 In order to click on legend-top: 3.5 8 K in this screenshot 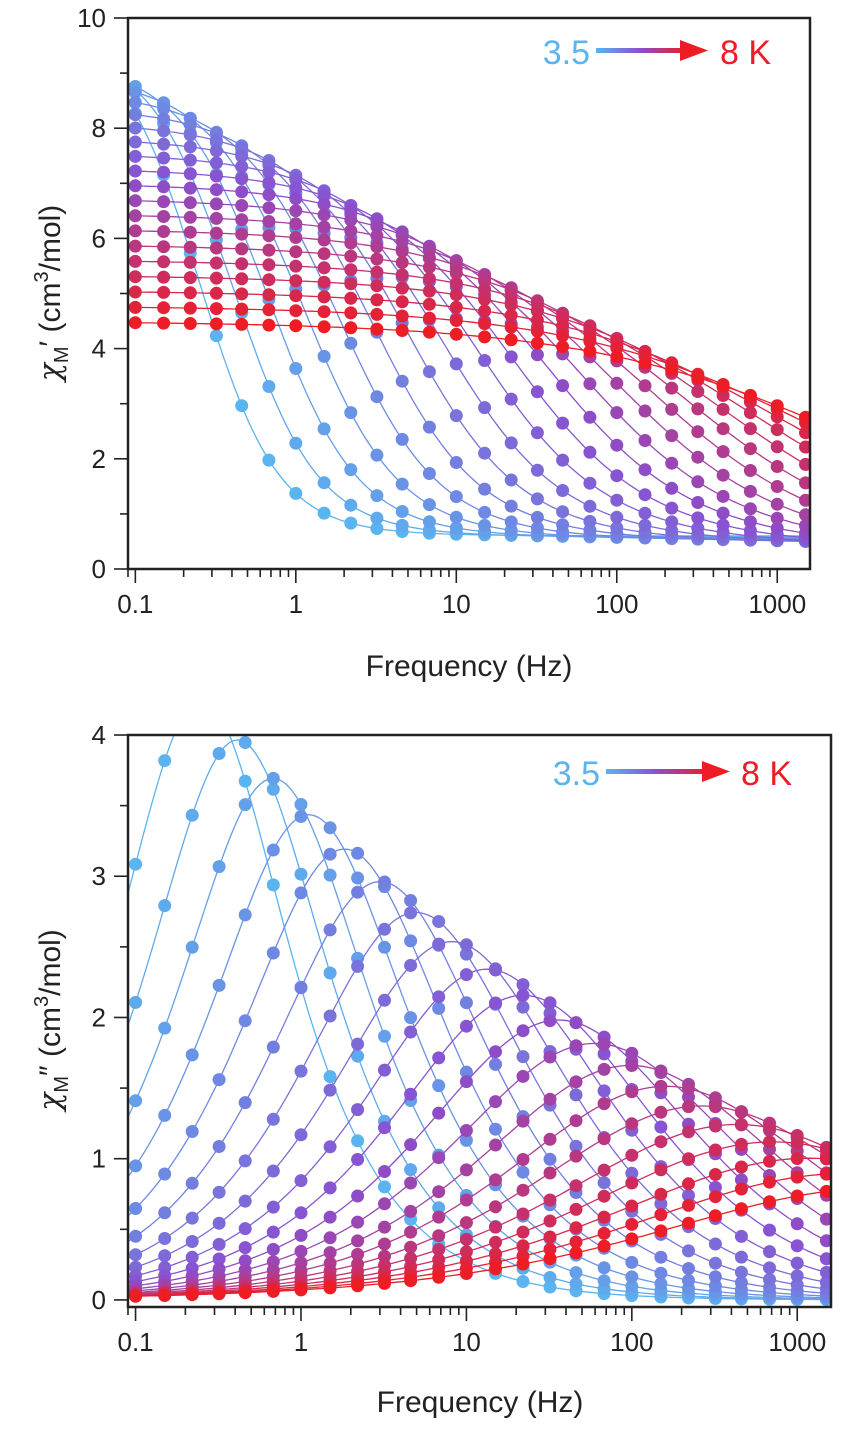, I will do `click(657, 53)`.